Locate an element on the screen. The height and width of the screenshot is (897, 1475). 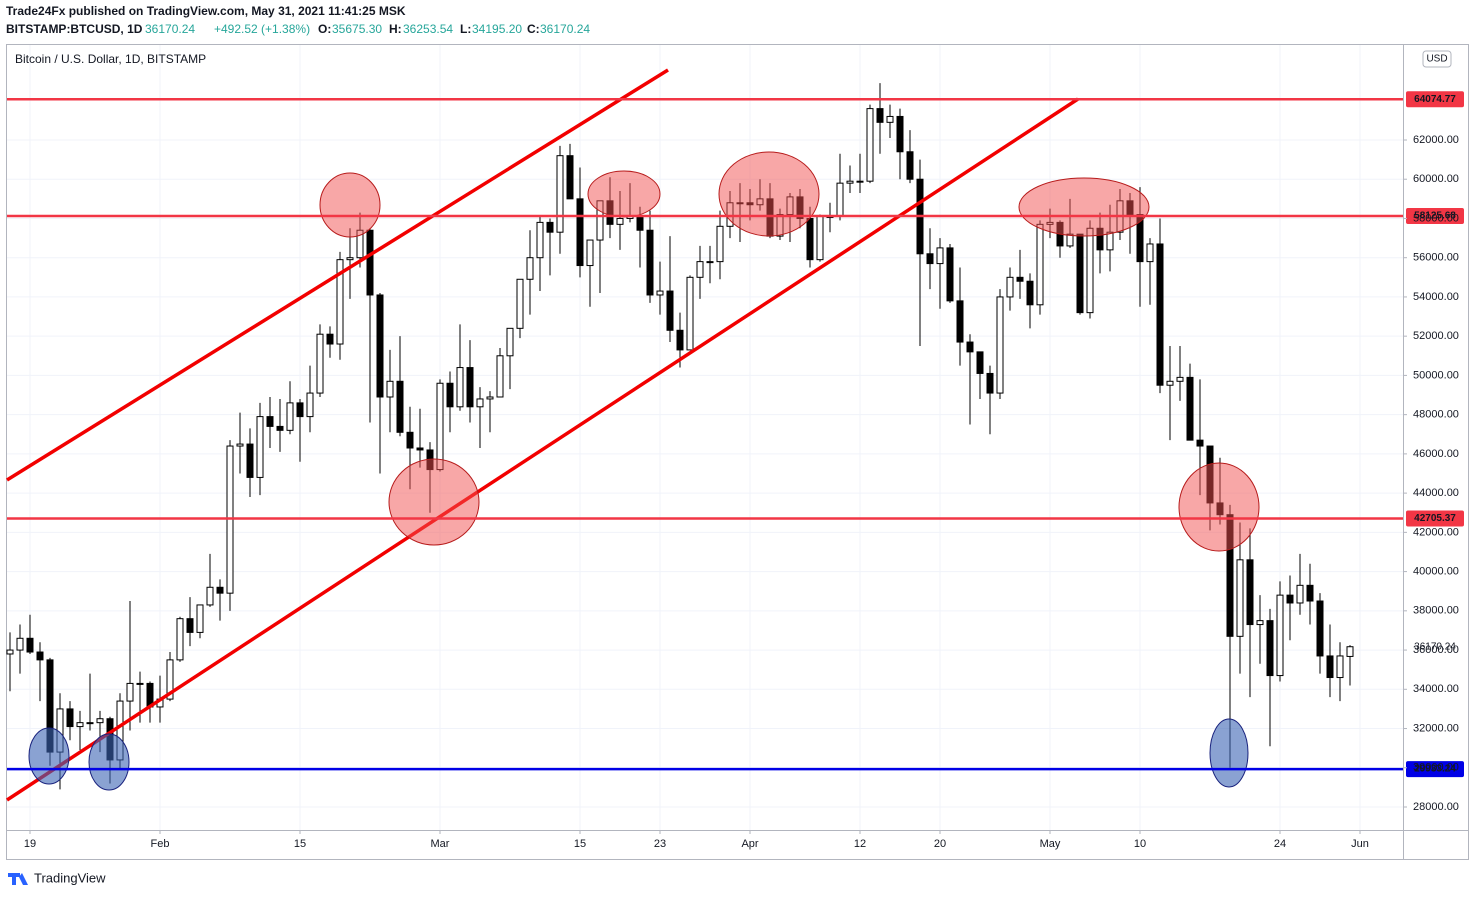
h-label: H: is located at coordinates (395, 29).